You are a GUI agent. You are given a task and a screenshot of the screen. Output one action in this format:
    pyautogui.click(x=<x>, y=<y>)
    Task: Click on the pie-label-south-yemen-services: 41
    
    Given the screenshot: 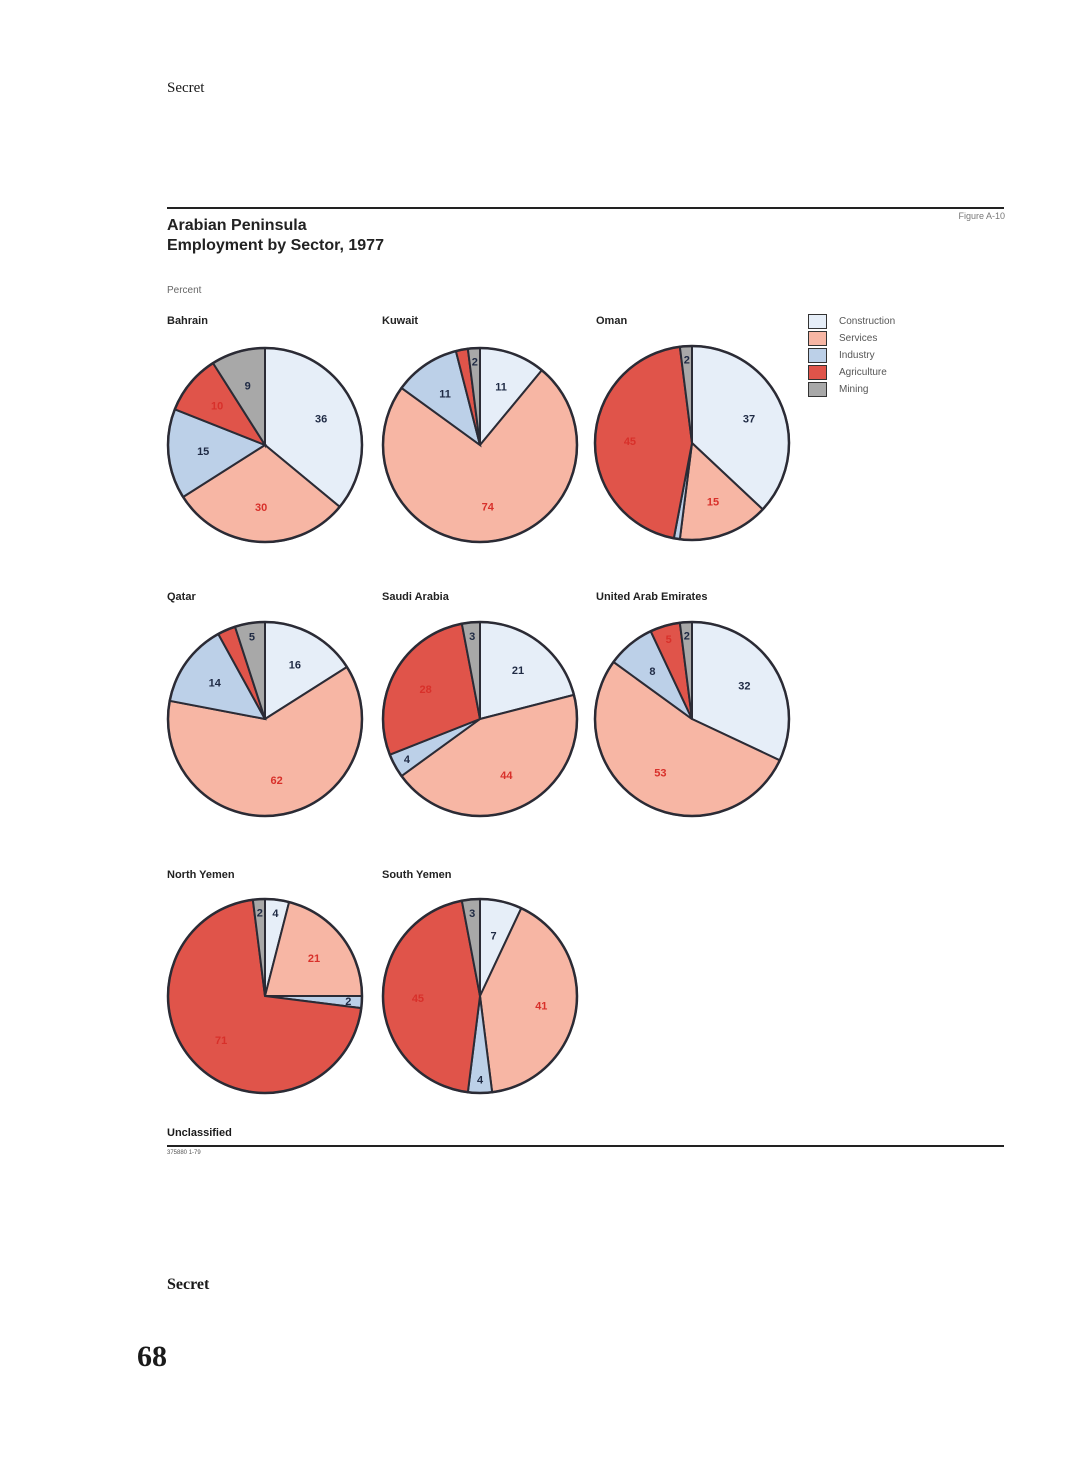 What is the action you would take?
    pyautogui.click(x=541, y=1007)
    